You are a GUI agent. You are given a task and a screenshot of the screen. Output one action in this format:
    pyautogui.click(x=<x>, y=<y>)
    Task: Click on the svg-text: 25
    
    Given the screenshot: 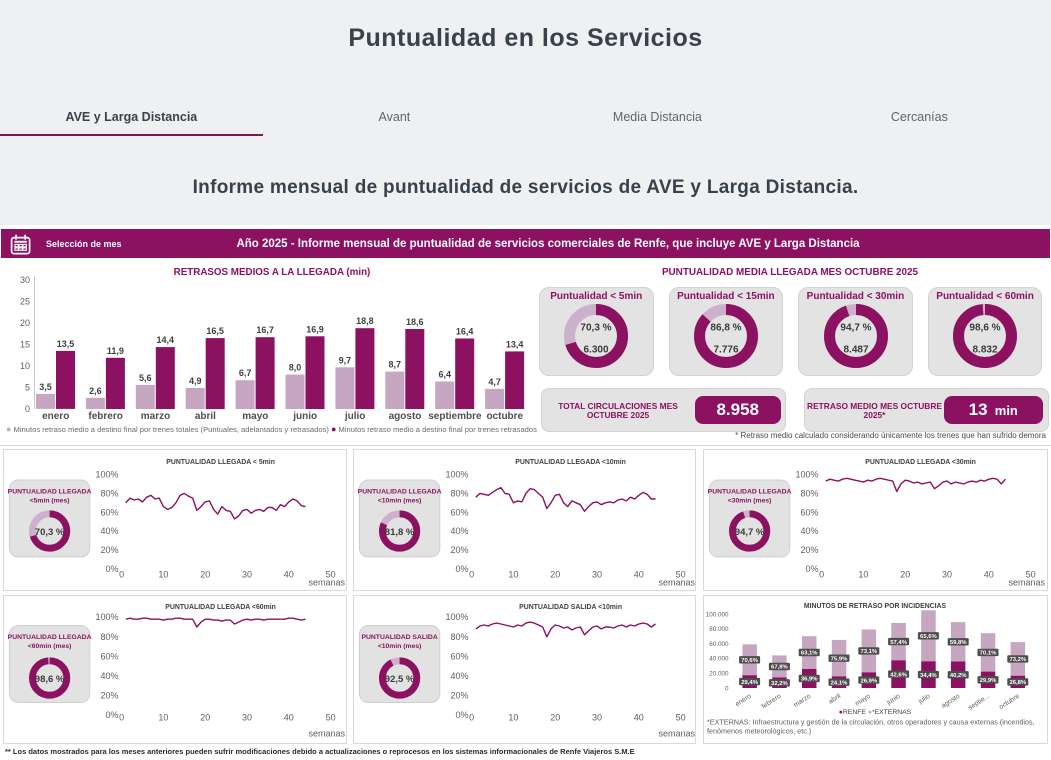 What is the action you would take?
    pyautogui.click(x=25, y=302)
    